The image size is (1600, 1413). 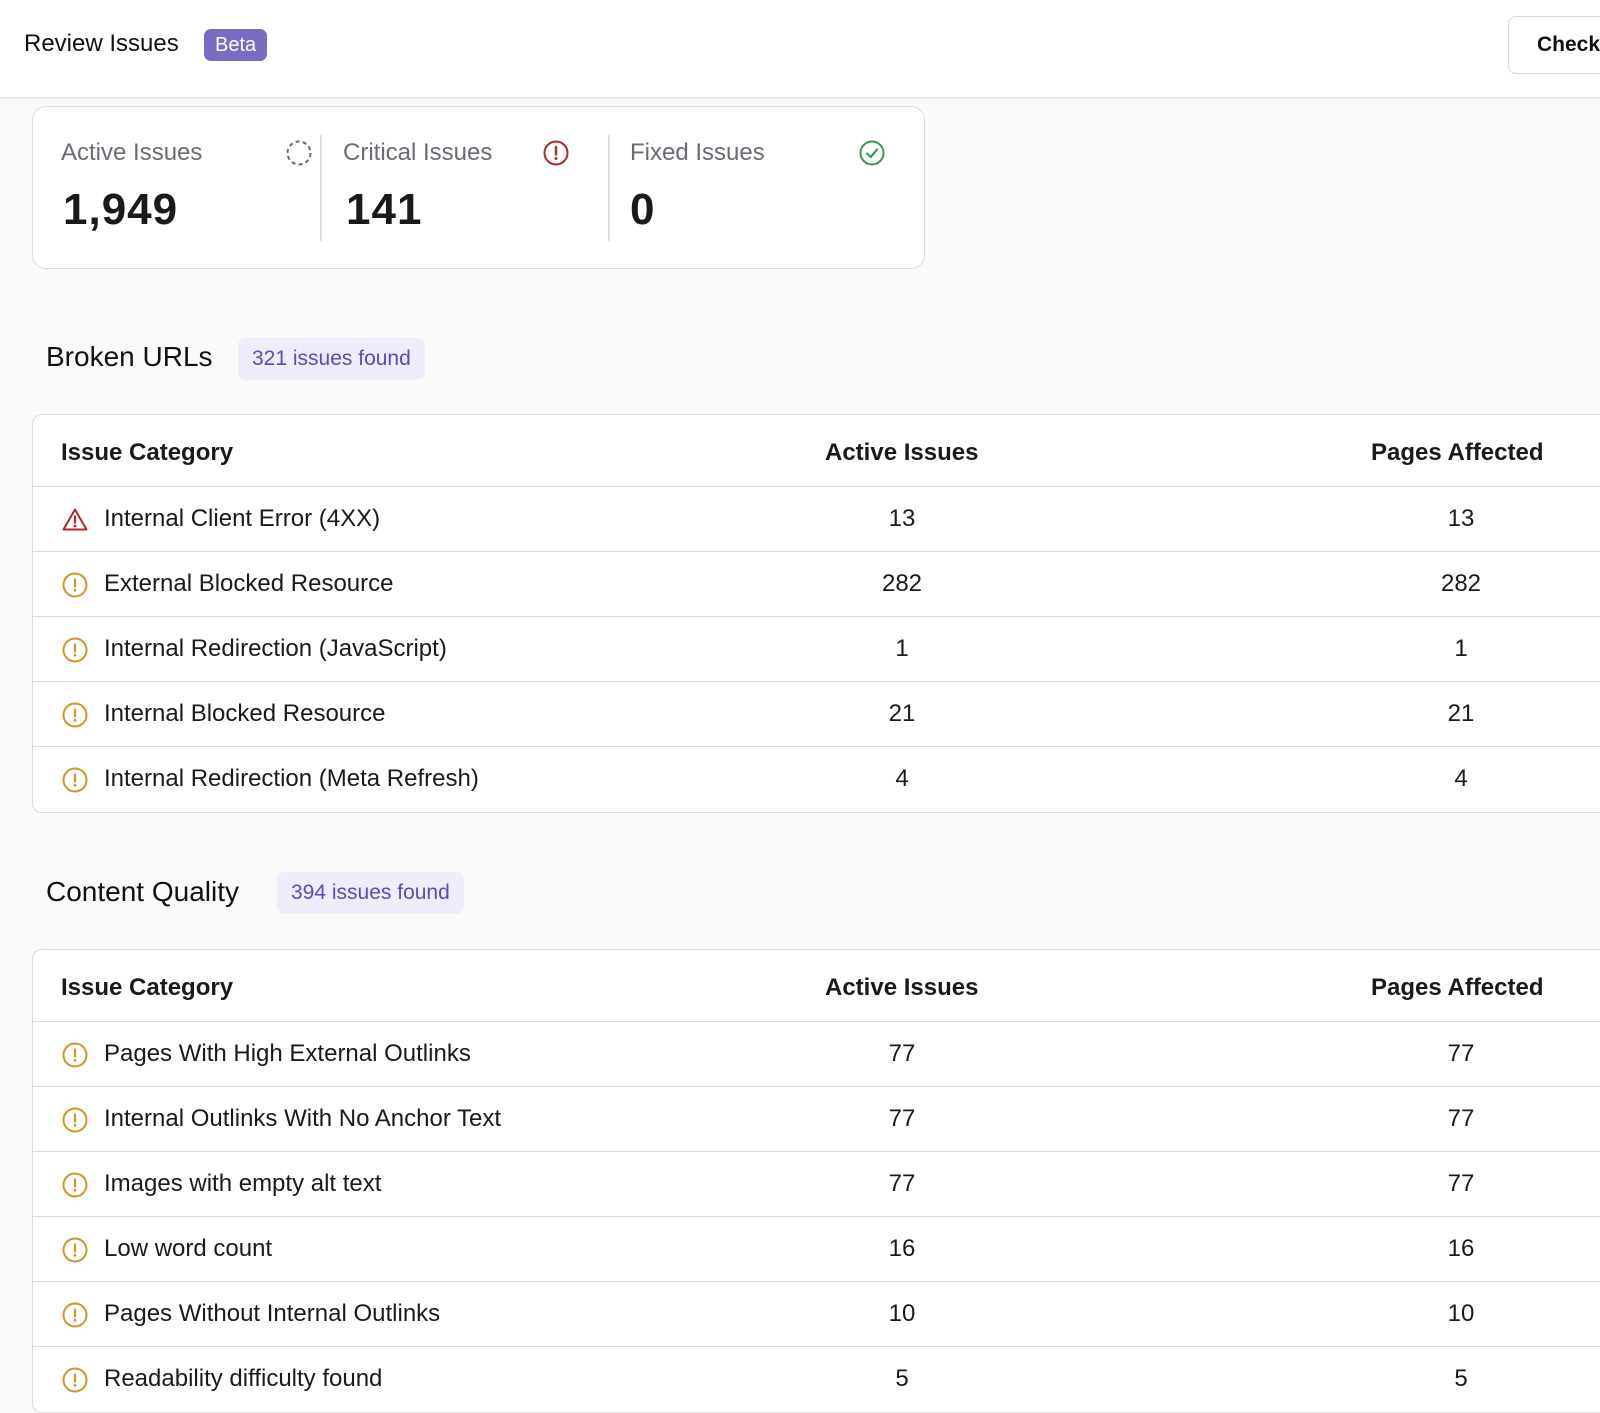 What do you see at coordinates (331, 359) in the screenshot?
I see `issues-count-badge: 321 issues found` at bounding box center [331, 359].